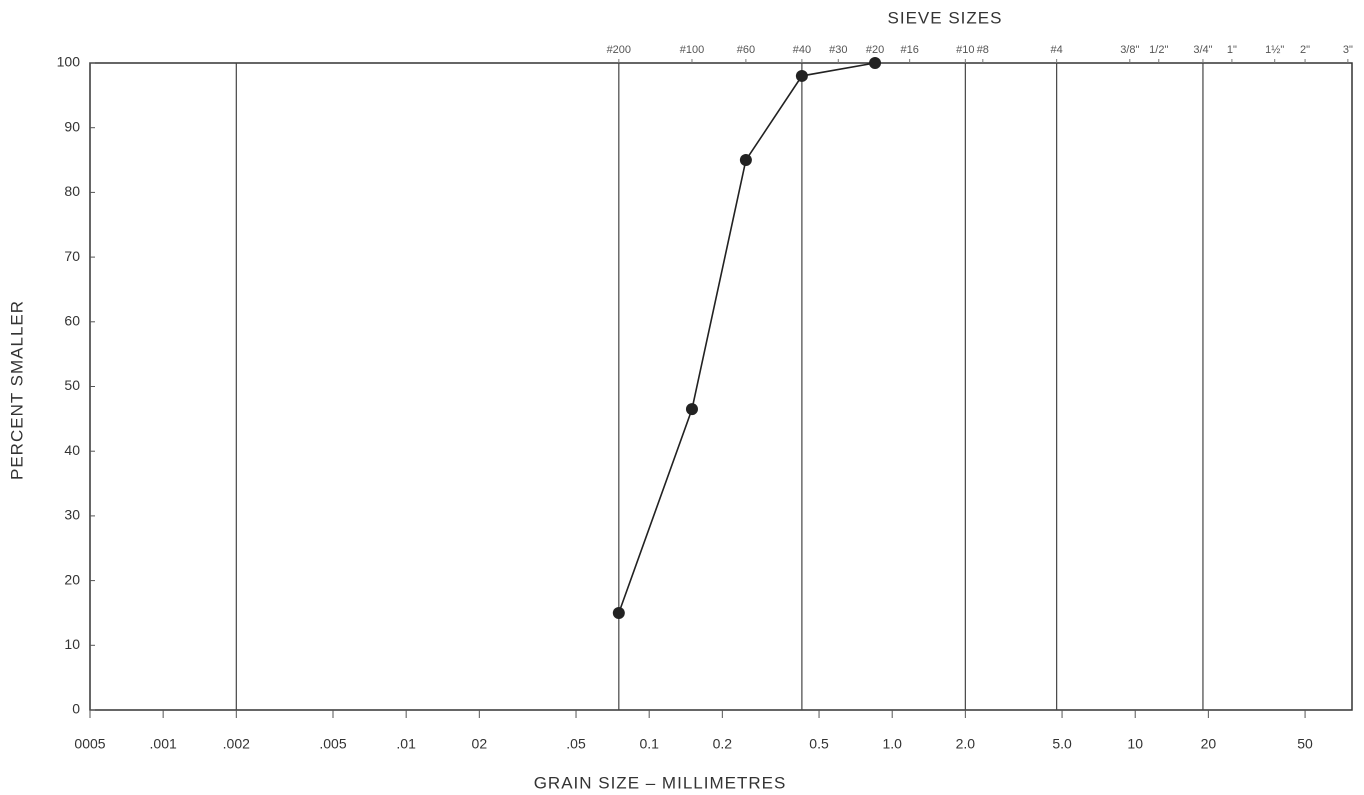  Describe the element at coordinates (892, 744) in the screenshot. I see `x-tick-label: 1.0` at that location.